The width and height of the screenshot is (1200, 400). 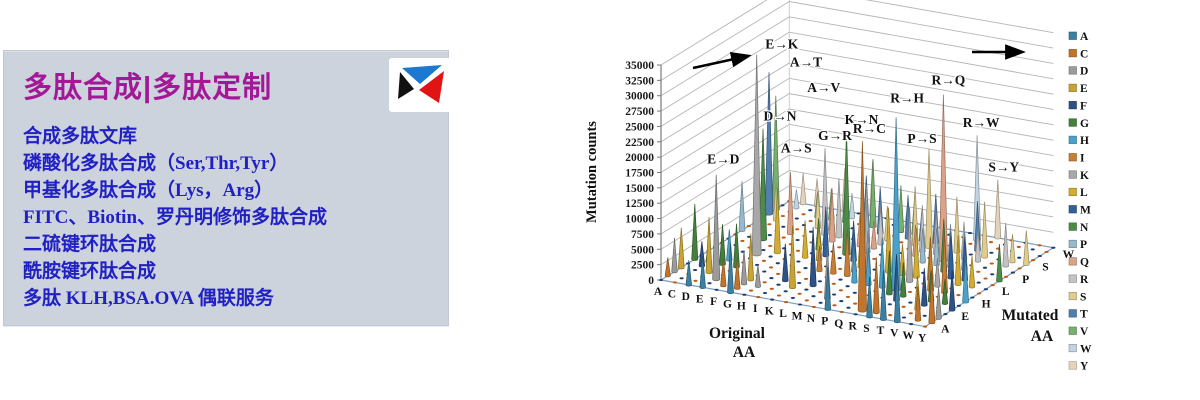 I want to click on legend-label: I, so click(x=1082, y=159).